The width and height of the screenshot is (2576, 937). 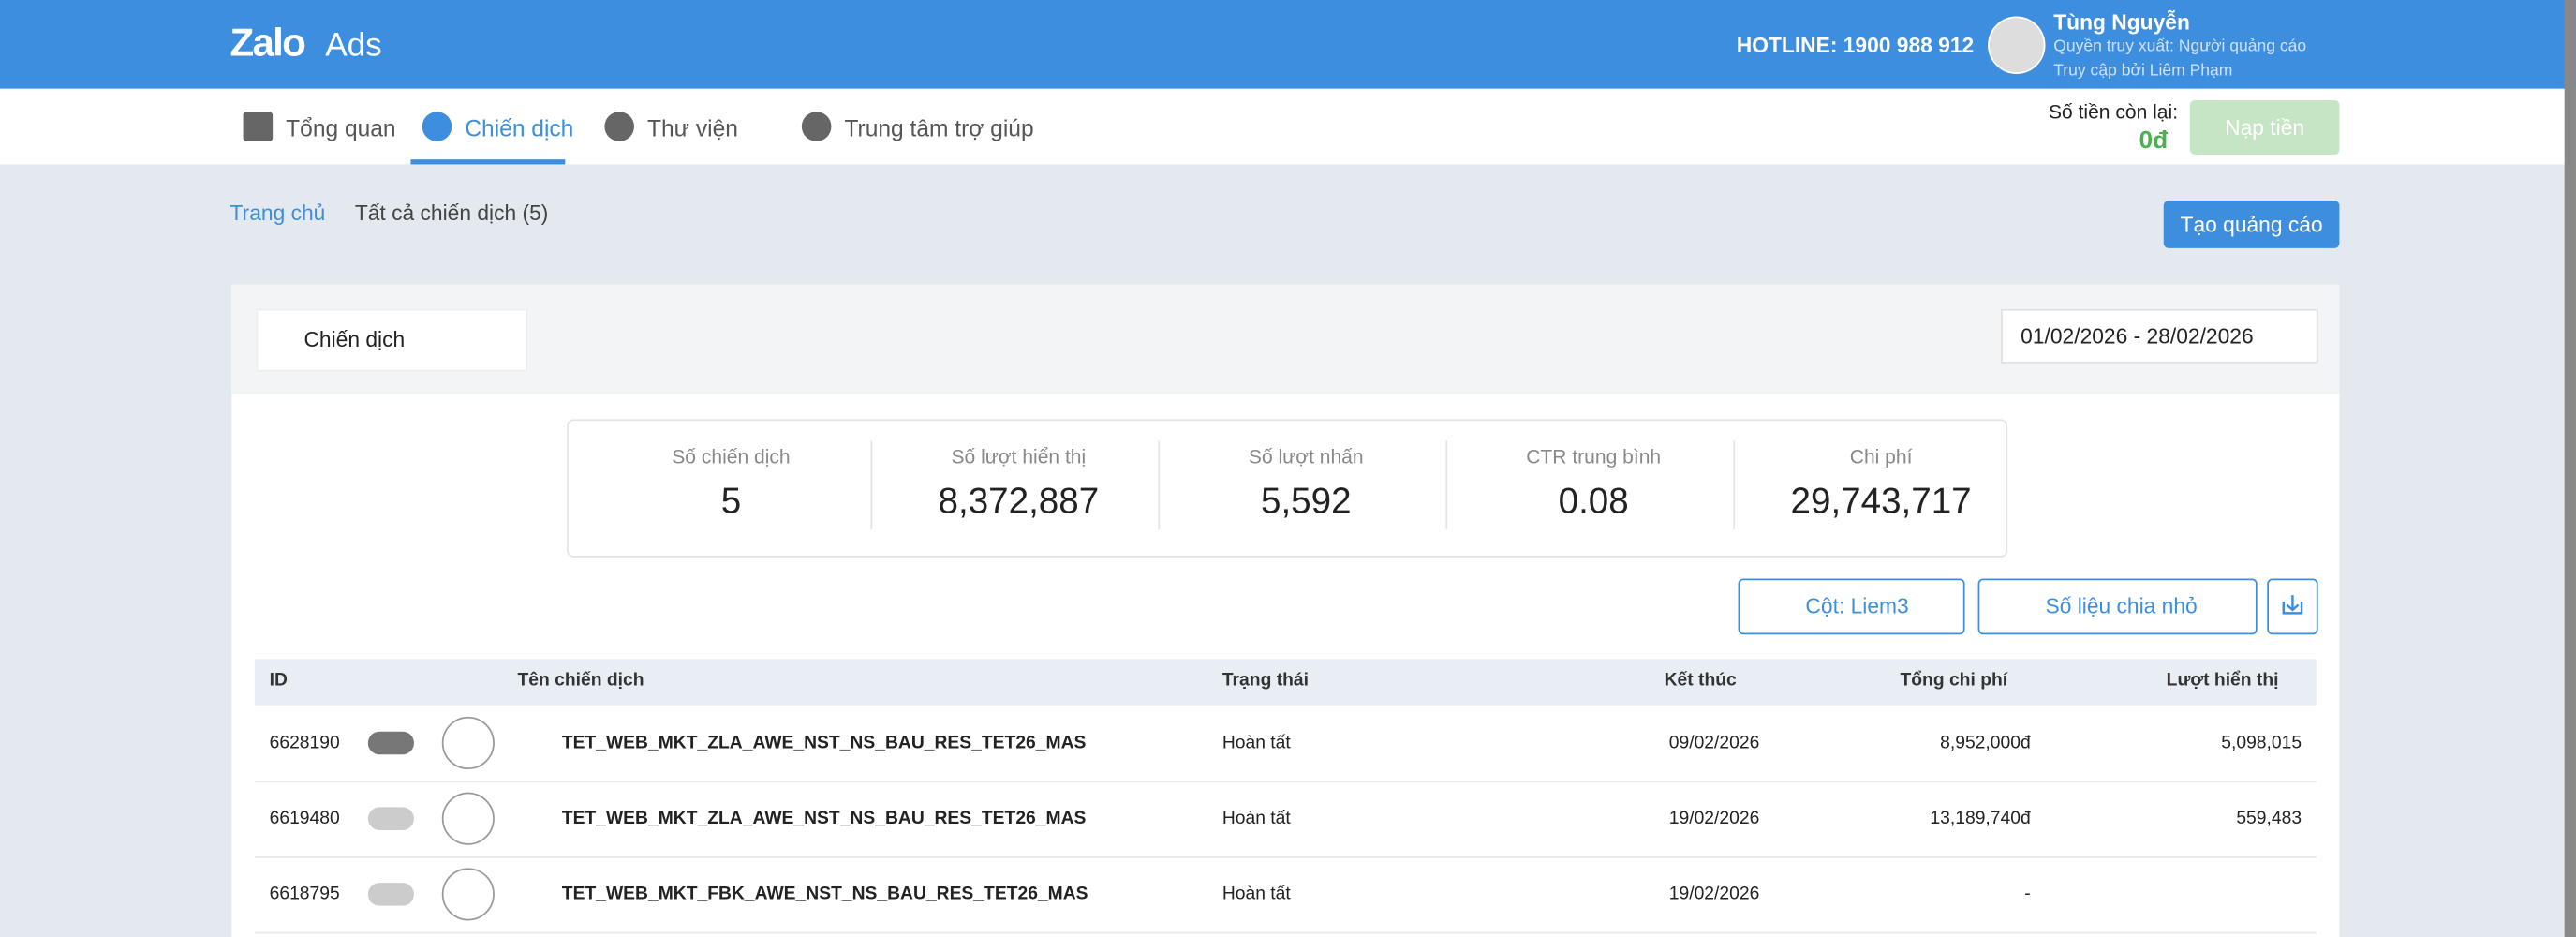 I want to click on scroll-edge, so click(x=2570, y=468).